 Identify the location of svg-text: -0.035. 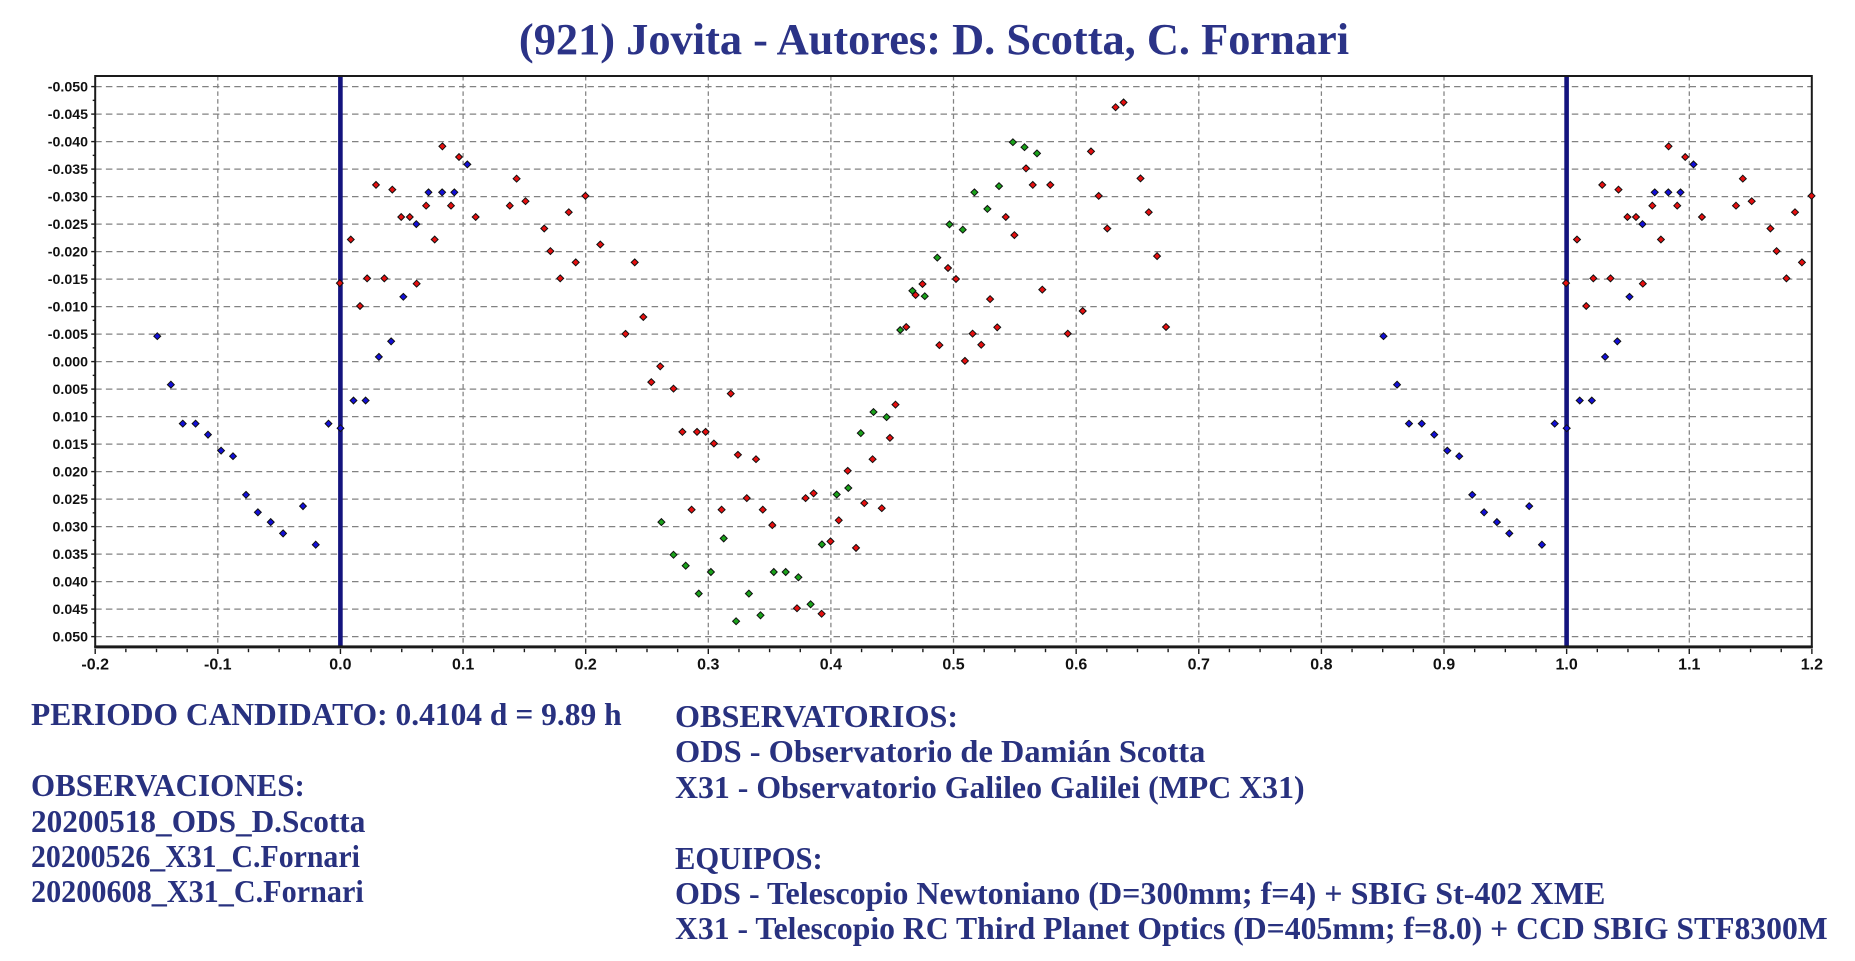
(68, 170).